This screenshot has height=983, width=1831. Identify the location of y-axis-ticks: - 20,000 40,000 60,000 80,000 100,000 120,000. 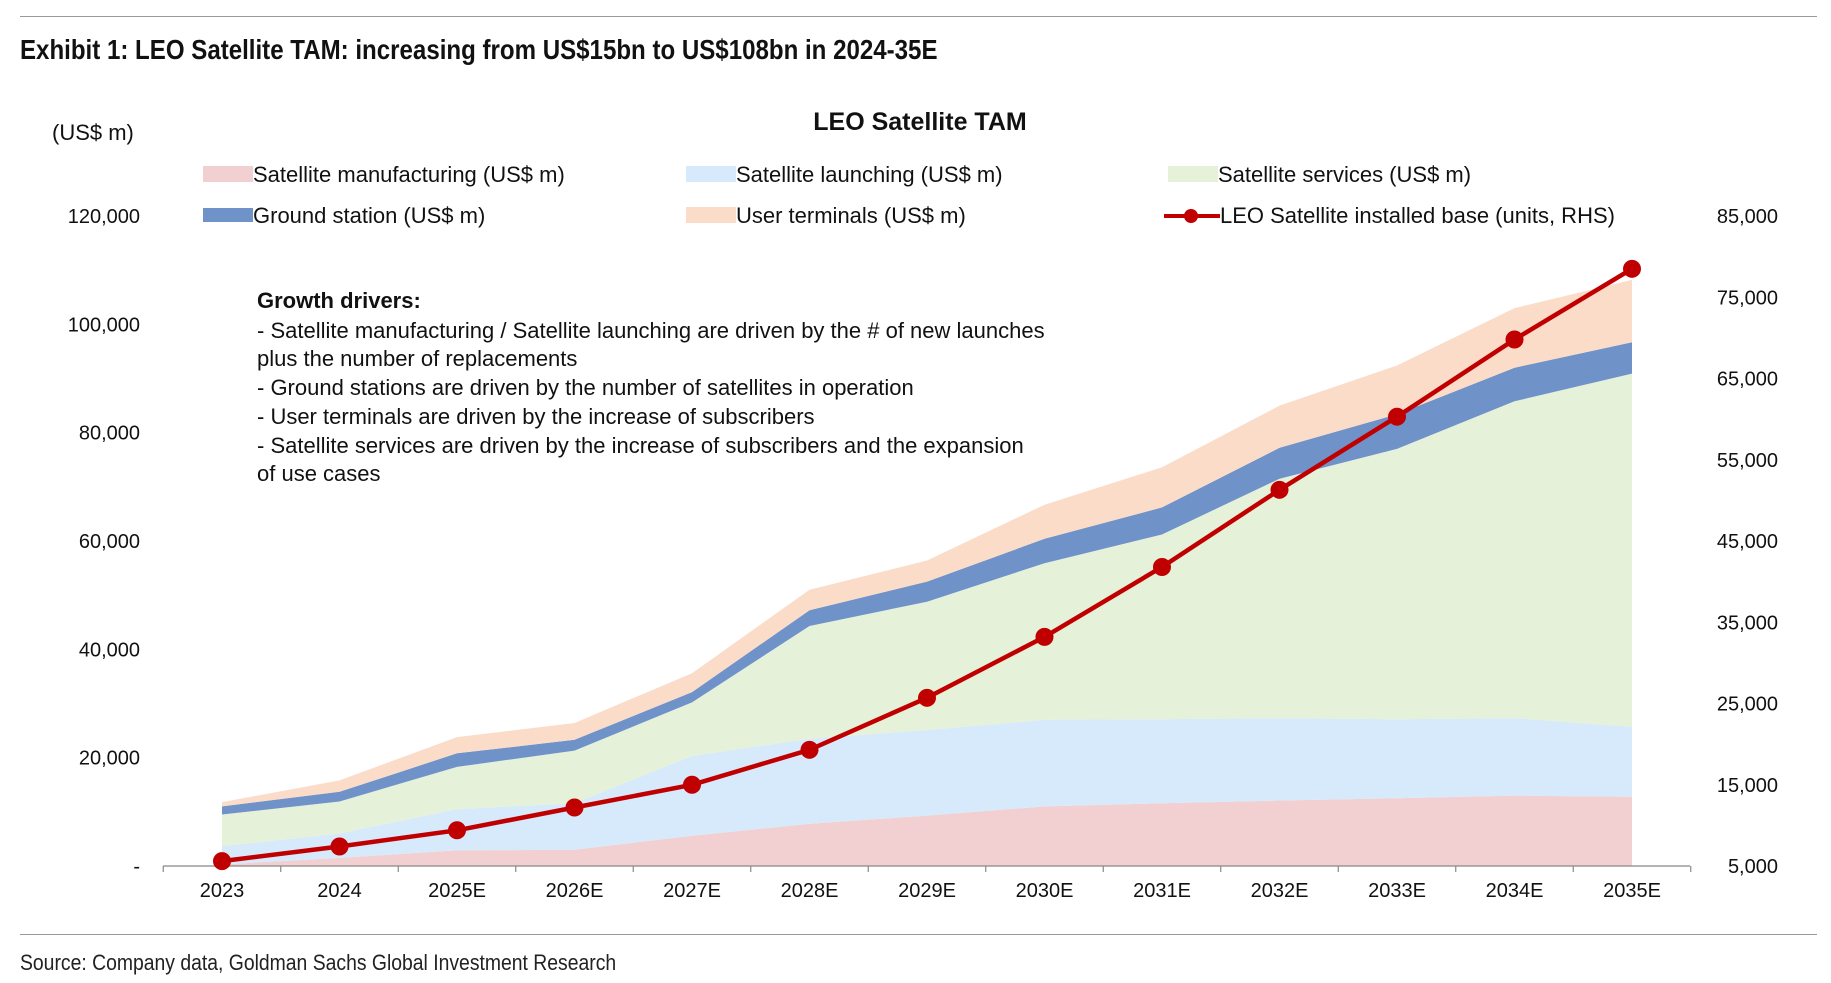
(104, 542).